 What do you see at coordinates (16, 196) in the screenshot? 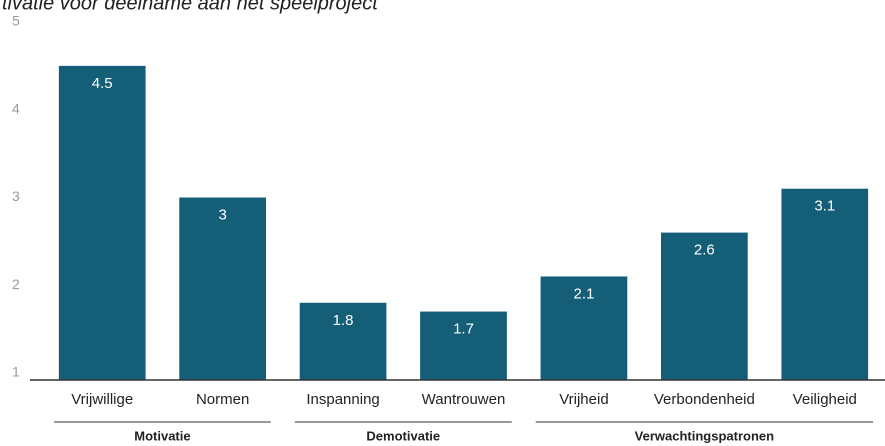
I see `y-tick-label: 3` at bounding box center [16, 196].